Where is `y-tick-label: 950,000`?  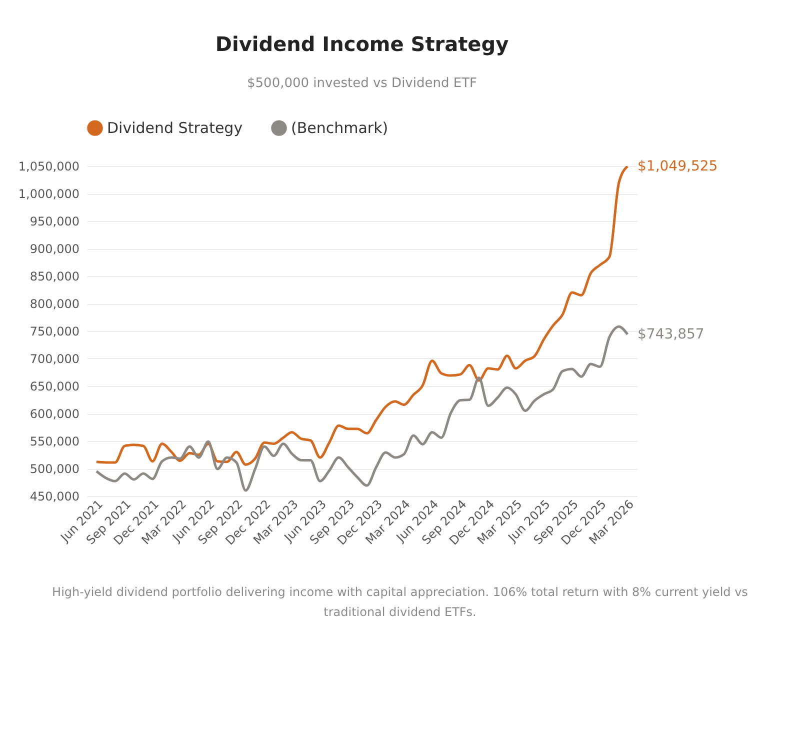 y-tick-label: 950,000 is located at coordinates (55, 221).